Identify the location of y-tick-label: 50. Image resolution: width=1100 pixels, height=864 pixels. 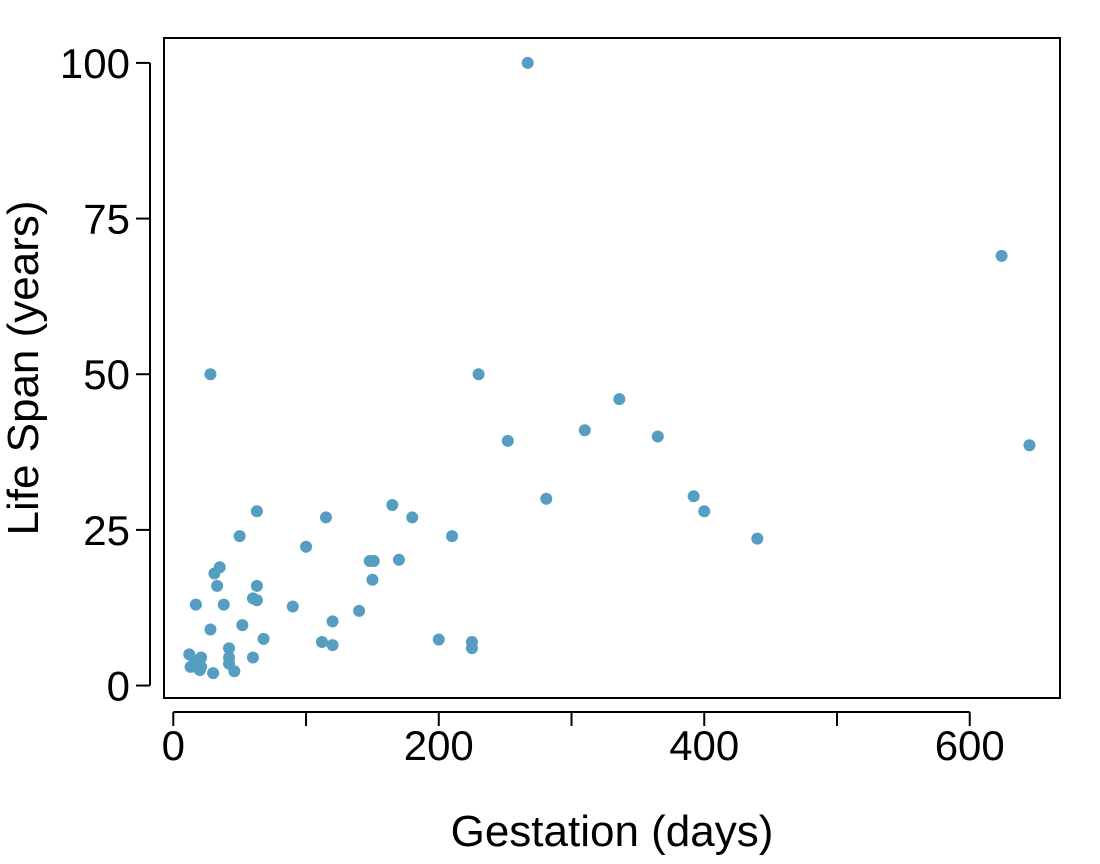
(106, 374).